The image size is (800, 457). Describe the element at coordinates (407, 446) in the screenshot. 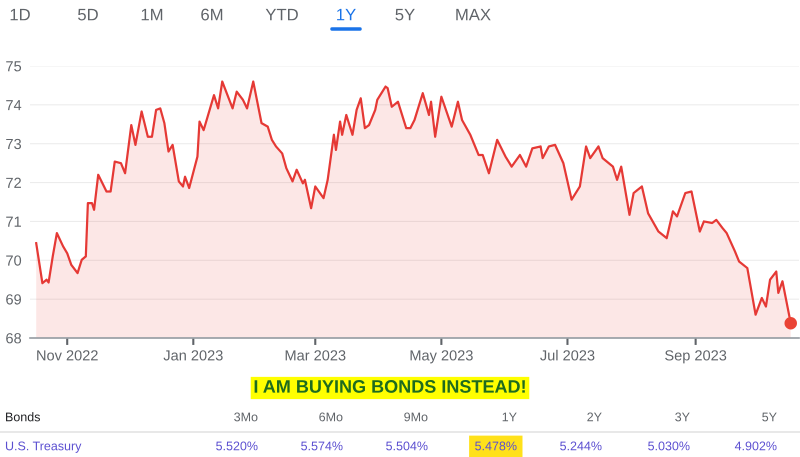

I see `text: 5.504%` at that location.